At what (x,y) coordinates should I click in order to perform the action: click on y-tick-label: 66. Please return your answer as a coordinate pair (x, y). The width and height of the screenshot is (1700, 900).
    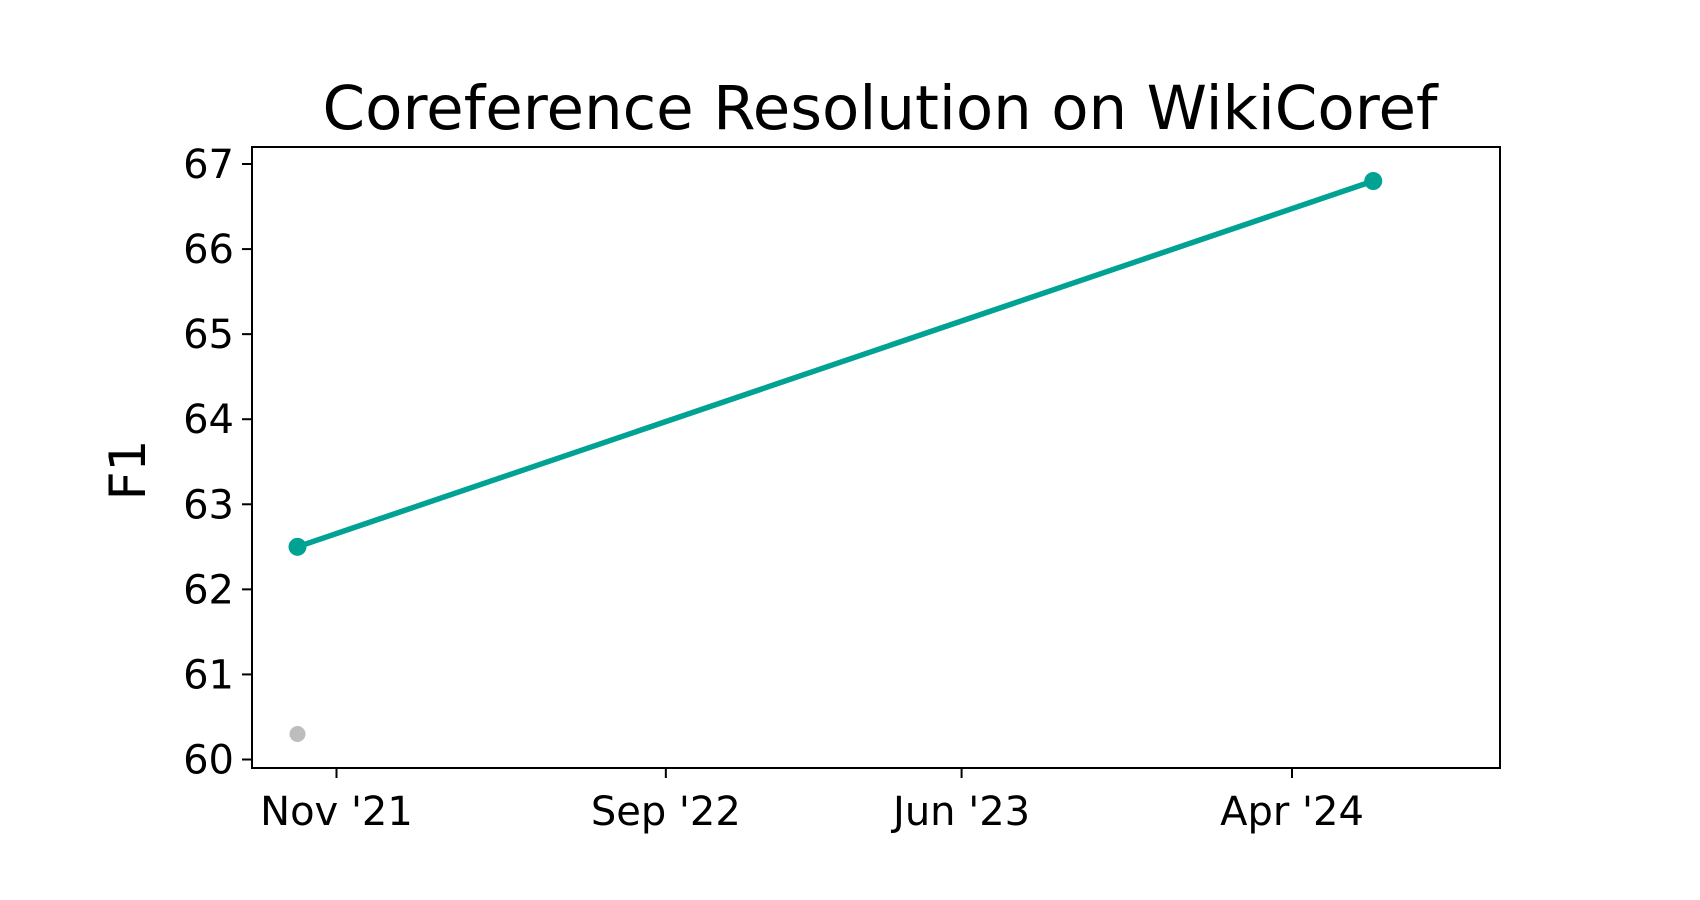
    Looking at the image, I should click on (208, 250).